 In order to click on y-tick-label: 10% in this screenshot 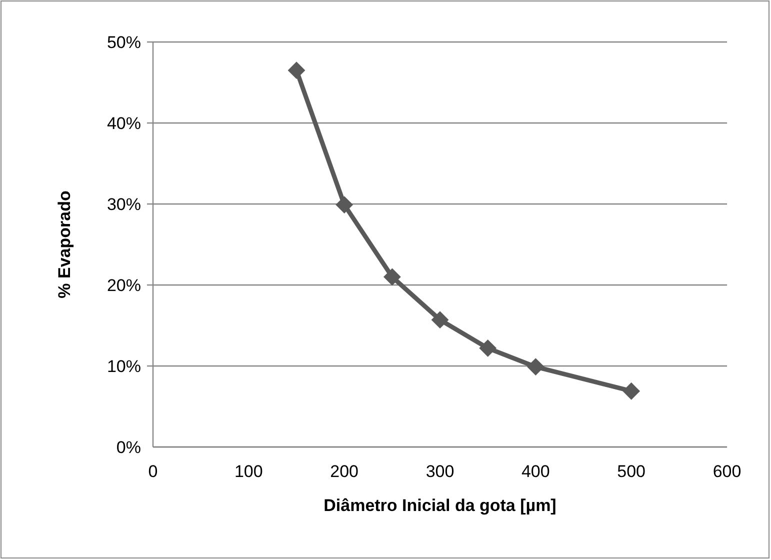, I will do `click(123, 366)`.